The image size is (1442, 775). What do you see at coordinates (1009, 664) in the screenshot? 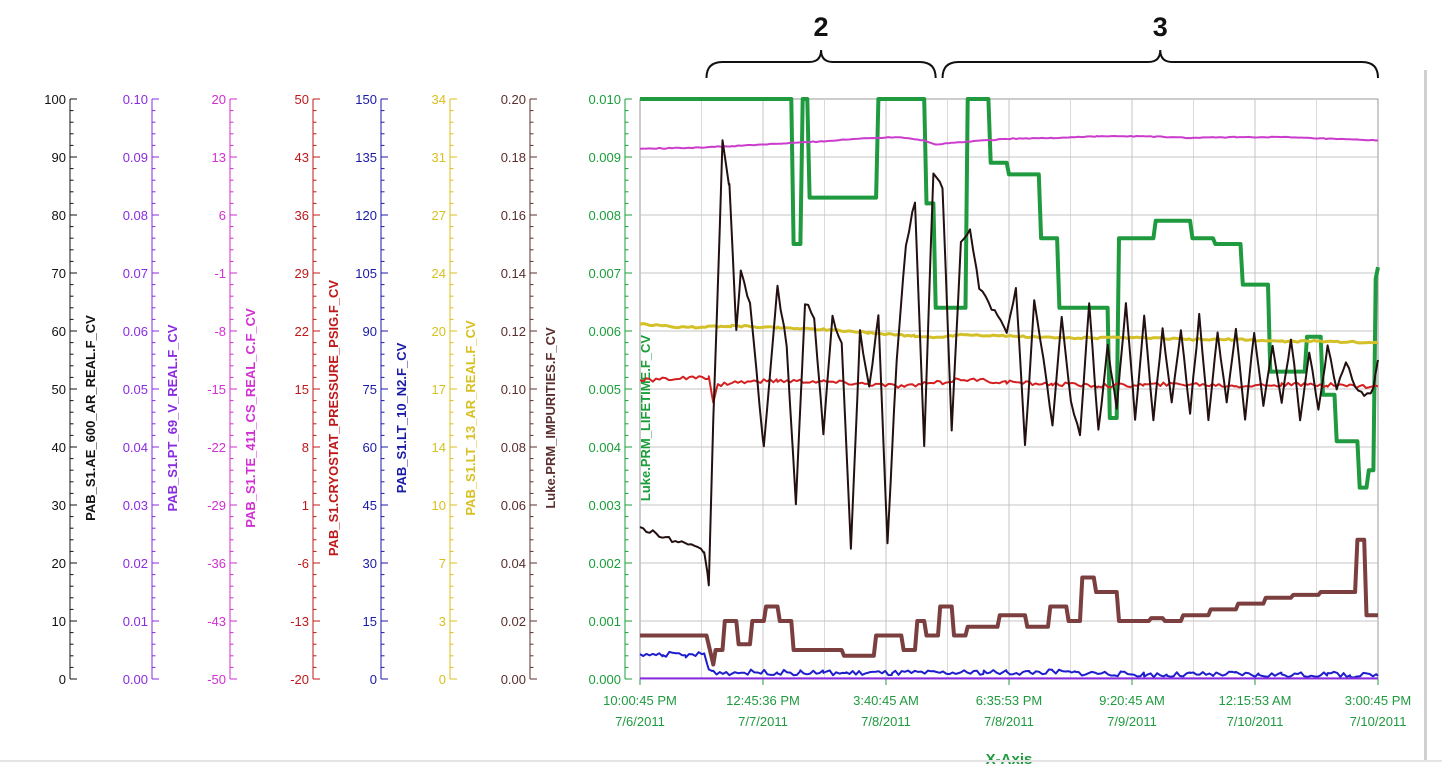
I see `series-line-pab-s1-lt-10-n2-f-cv` at bounding box center [1009, 664].